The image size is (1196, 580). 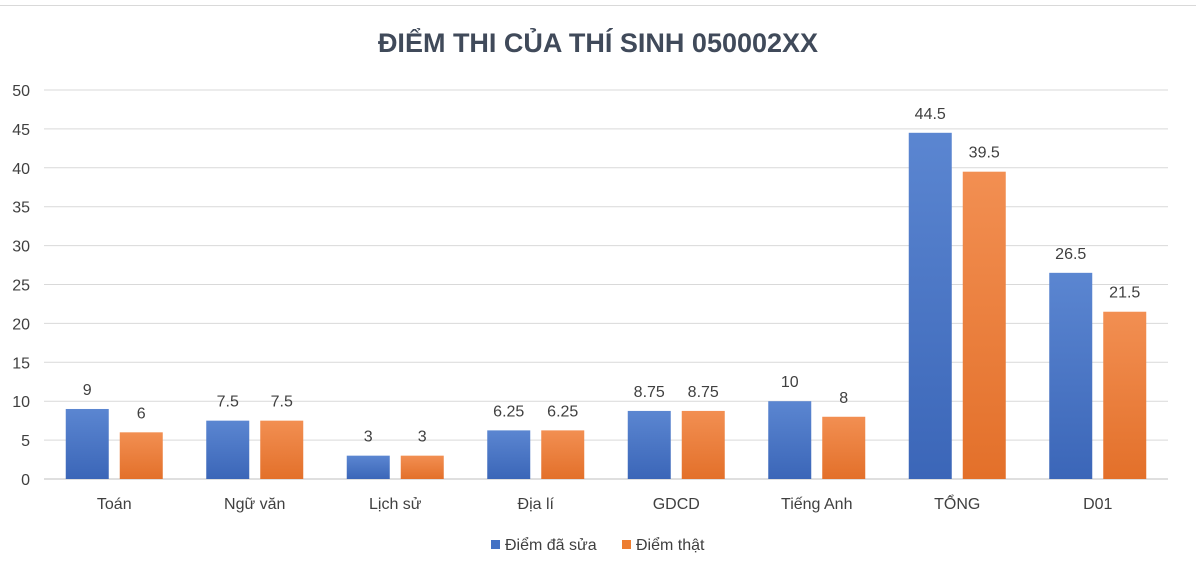 What do you see at coordinates (21, 324) in the screenshot?
I see `y-tick-label: 20` at bounding box center [21, 324].